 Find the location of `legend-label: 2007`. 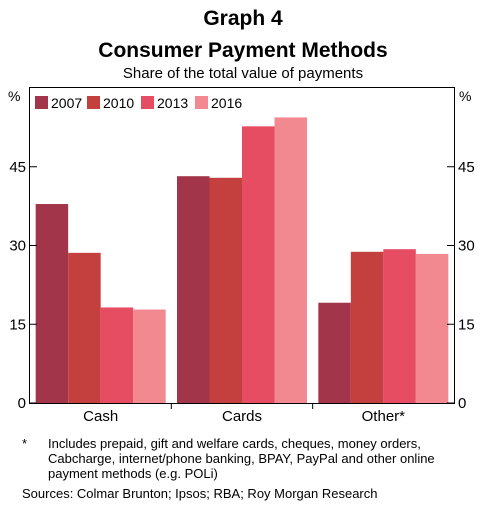

legend-label: 2007 is located at coordinates (66, 103).